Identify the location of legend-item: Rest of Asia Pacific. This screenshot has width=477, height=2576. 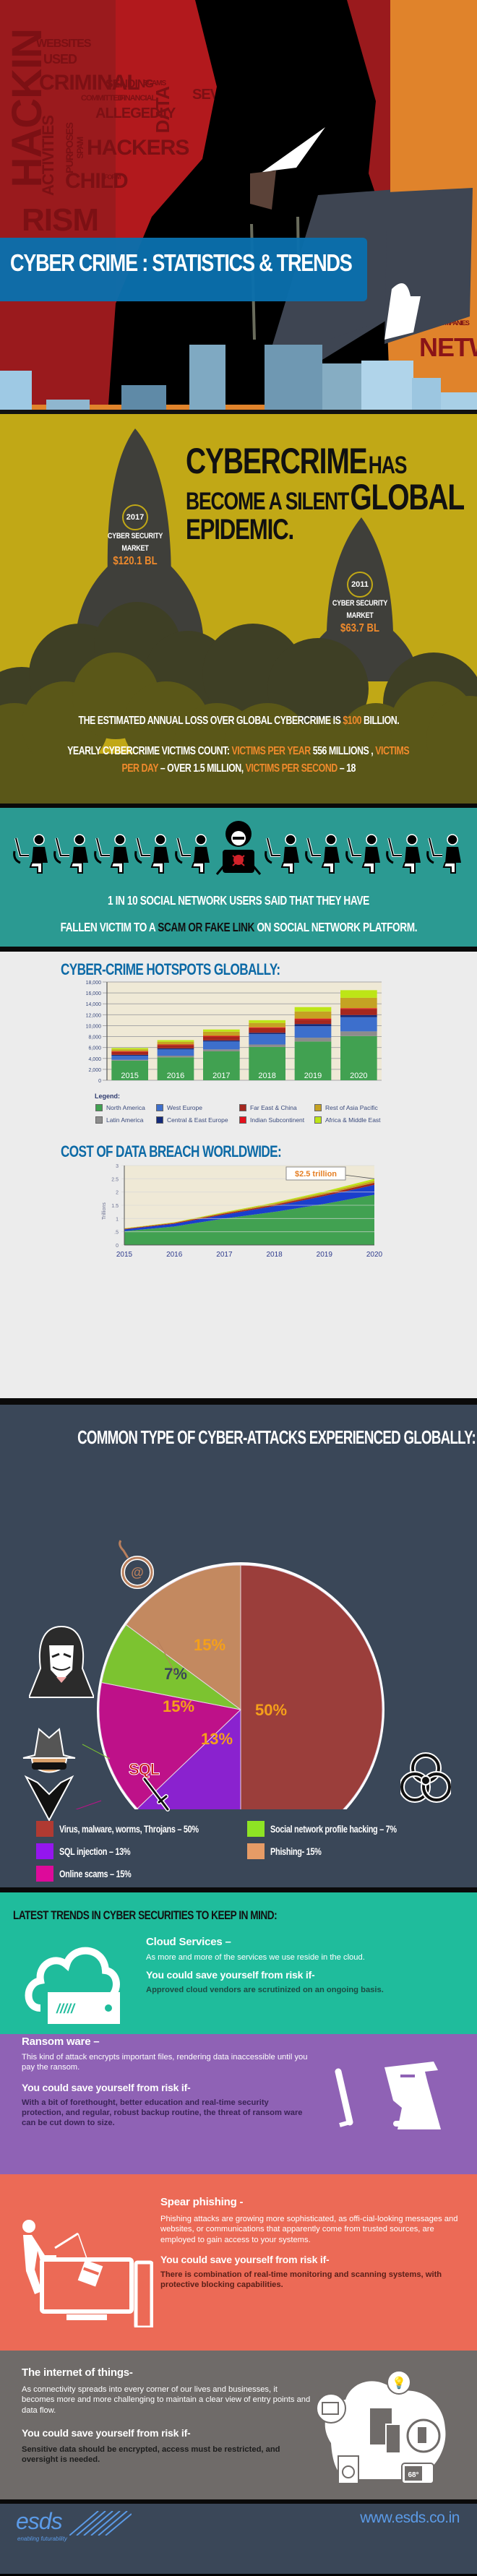
(350, 1107).